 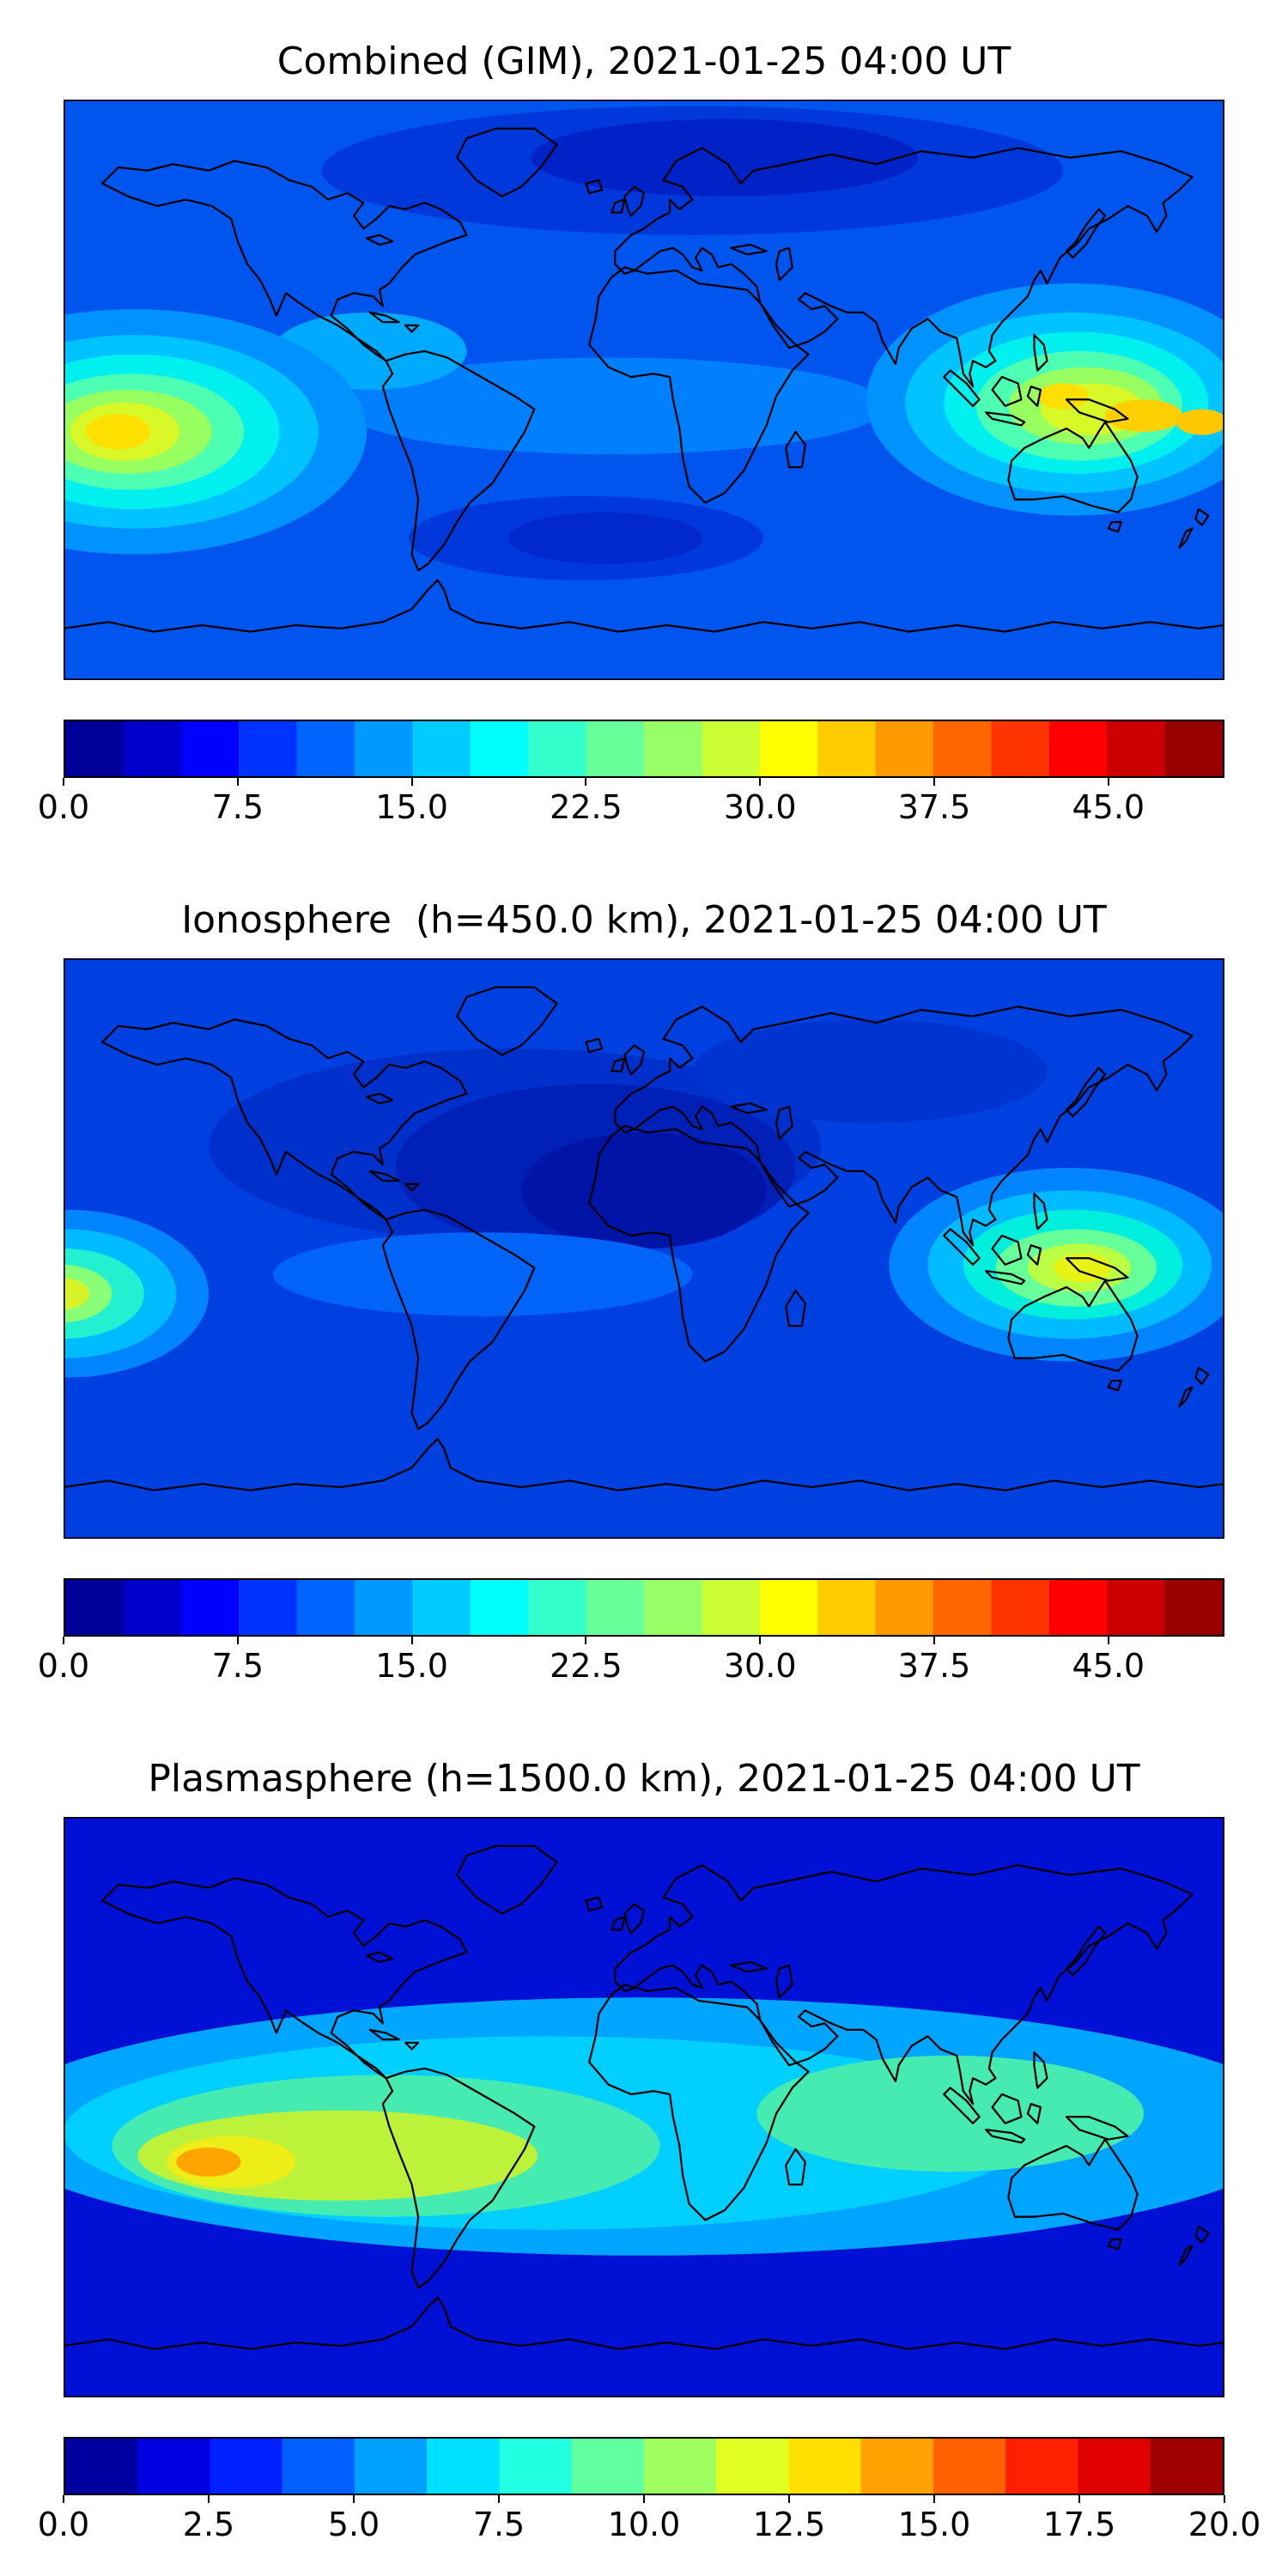 What do you see at coordinates (118, 432) in the screenshot?
I see `contour-band-east-pacific-hotspot-core` at bounding box center [118, 432].